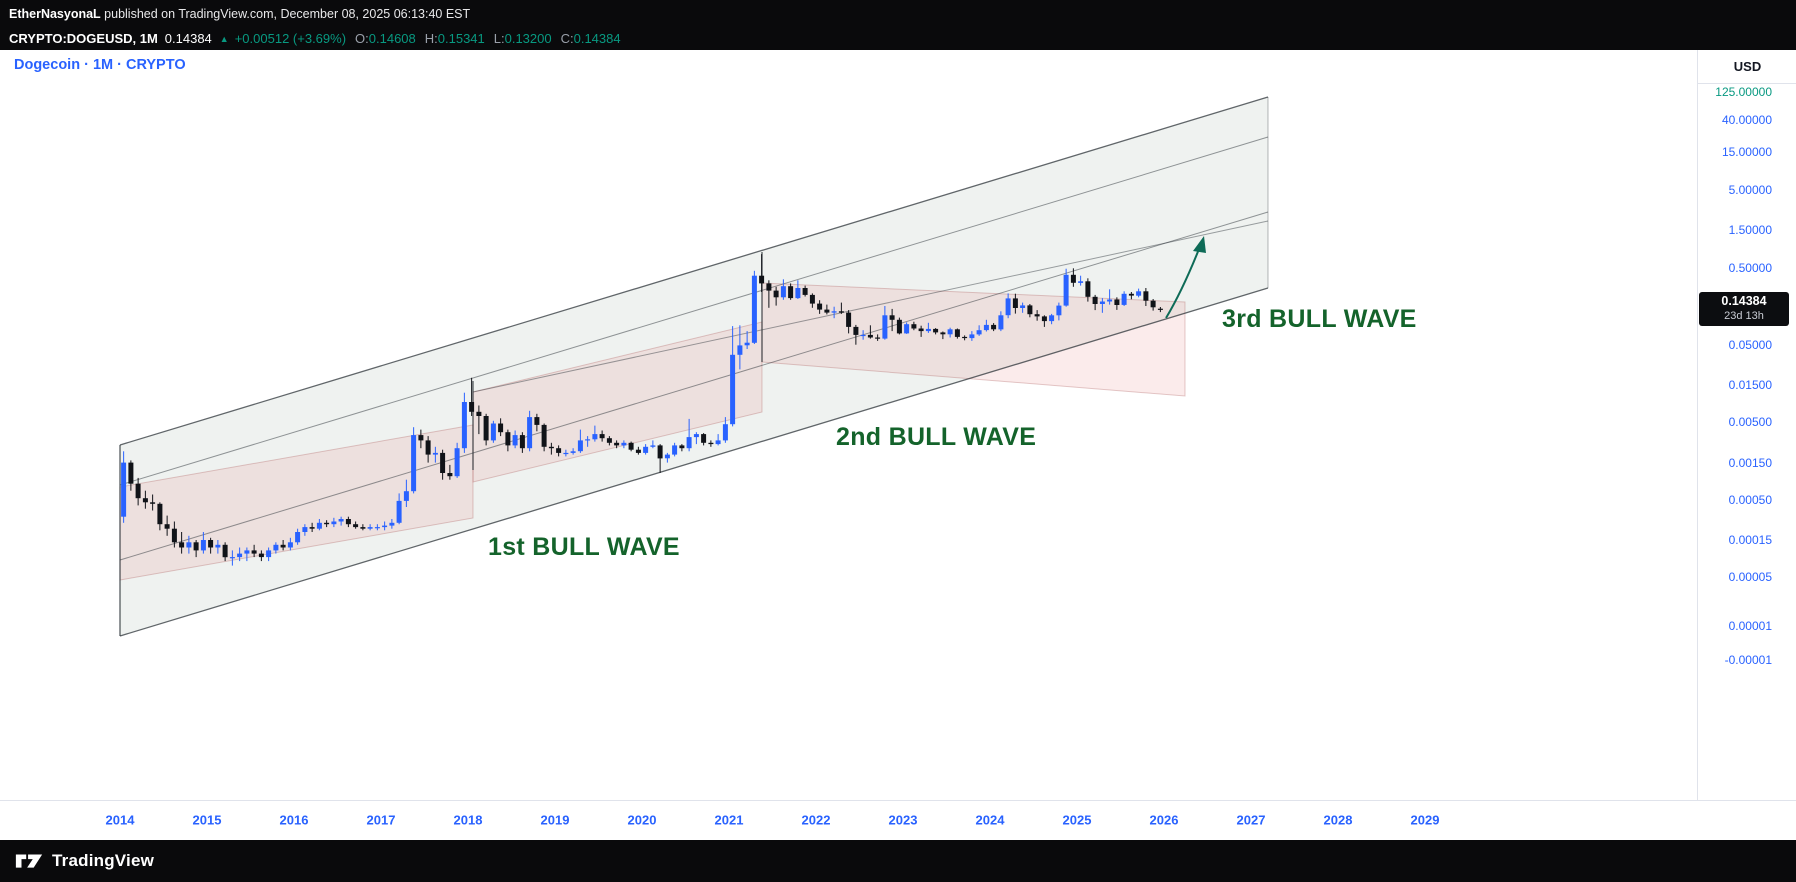 The height and width of the screenshot is (882, 1796). Describe the element at coordinates (1743, 92) in the screenshot. I see `price-tick: 125.00000` at that location.